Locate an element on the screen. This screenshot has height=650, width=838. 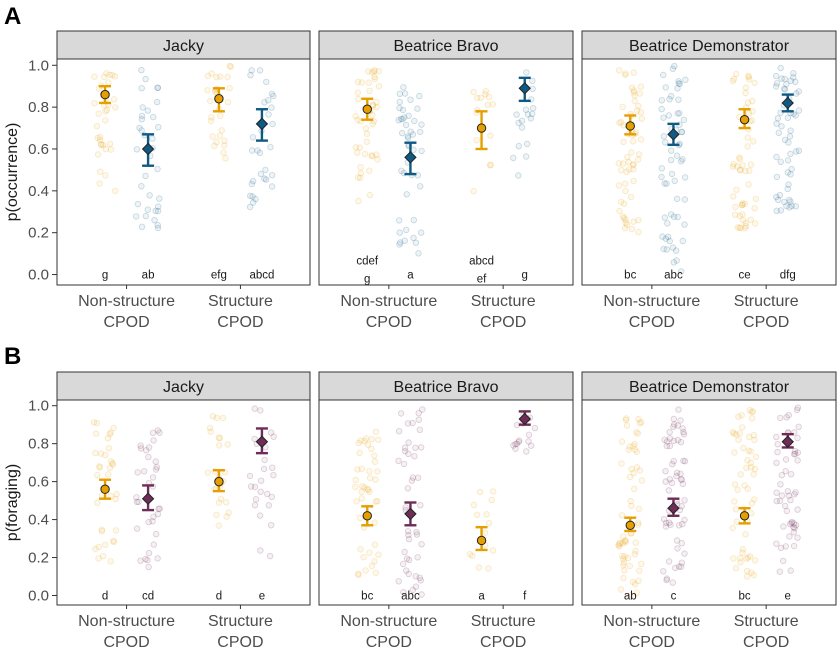
y-tick-label: 0.0 is located at coordinates (38, 596).